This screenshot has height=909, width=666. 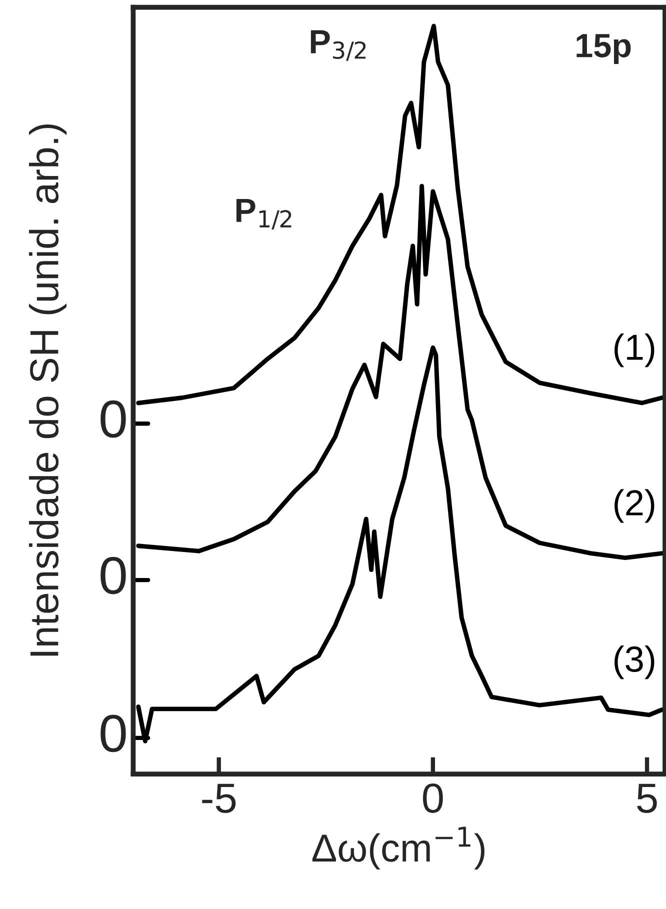 I want to click on annotation: P$_{1/2}$, so click(x=264, y=214).